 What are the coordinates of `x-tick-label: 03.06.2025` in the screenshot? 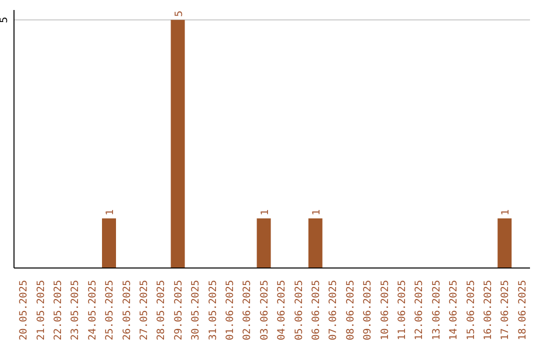 It's located at (264, 310).